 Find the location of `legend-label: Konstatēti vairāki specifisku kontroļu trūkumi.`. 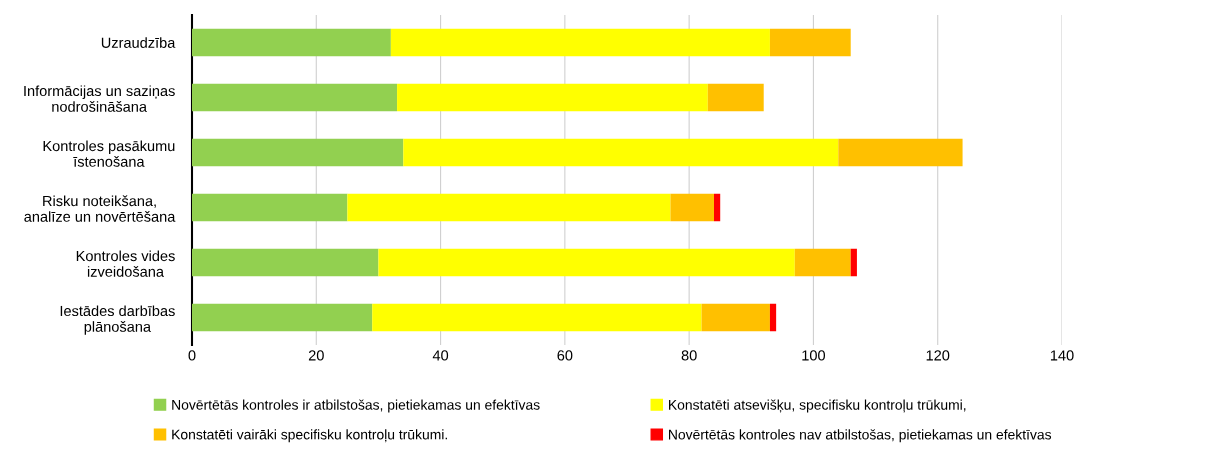

legend-label: Konstatēti vairāki specifisku kontroļu trūkumi. is located at coordinates (309, 436).